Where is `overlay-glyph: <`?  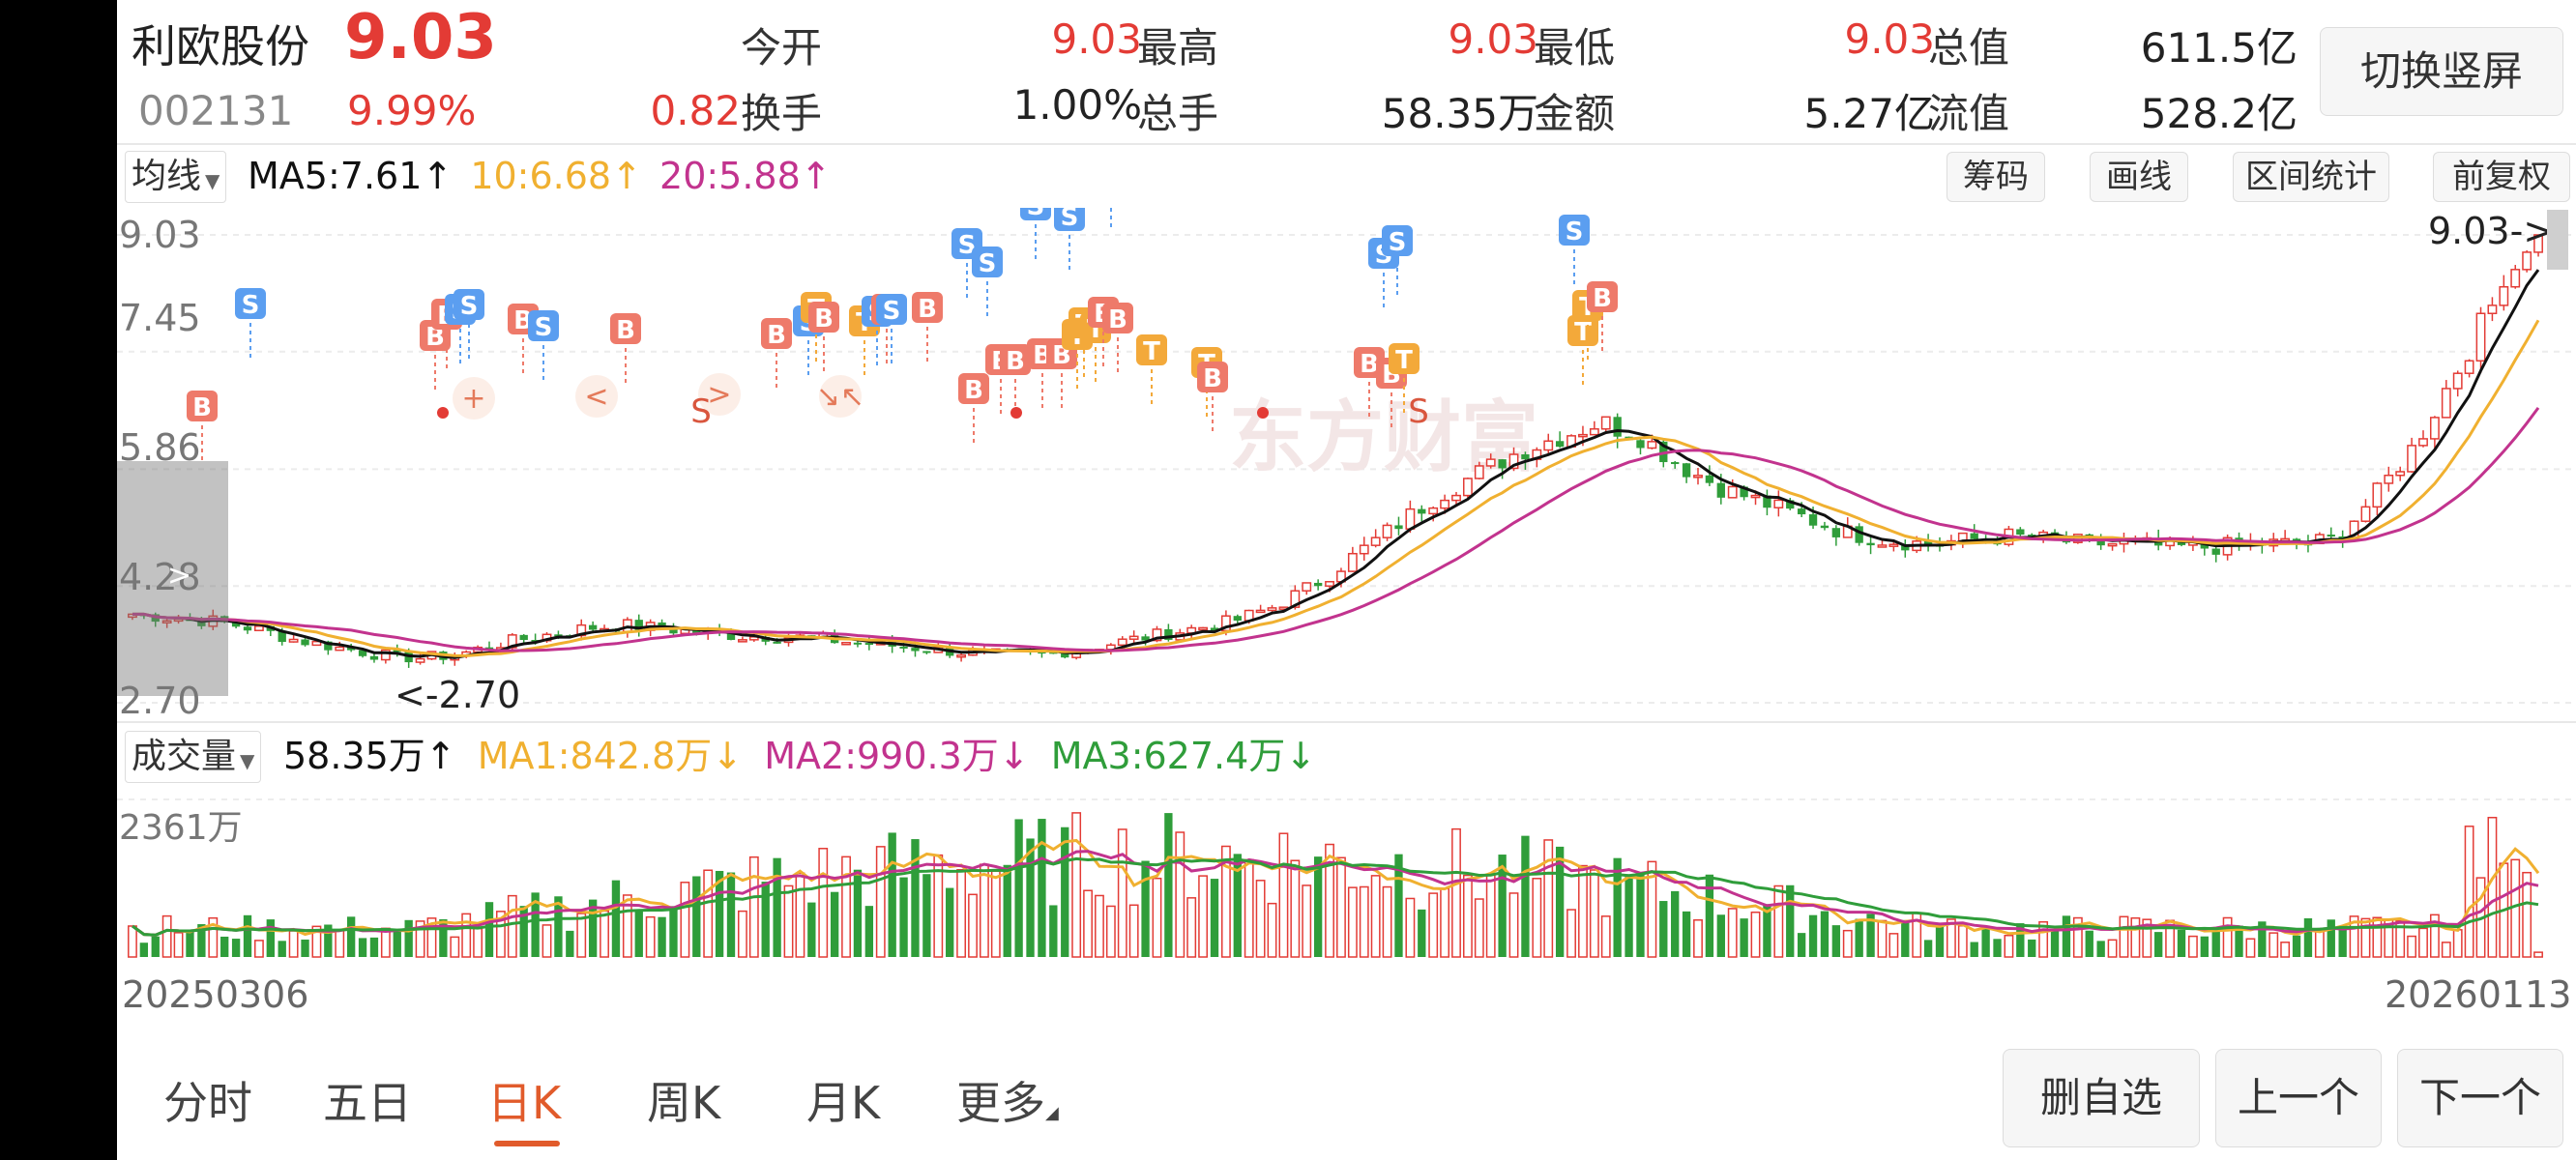
overlay-glyph: < is located at coordinates (596, 397).